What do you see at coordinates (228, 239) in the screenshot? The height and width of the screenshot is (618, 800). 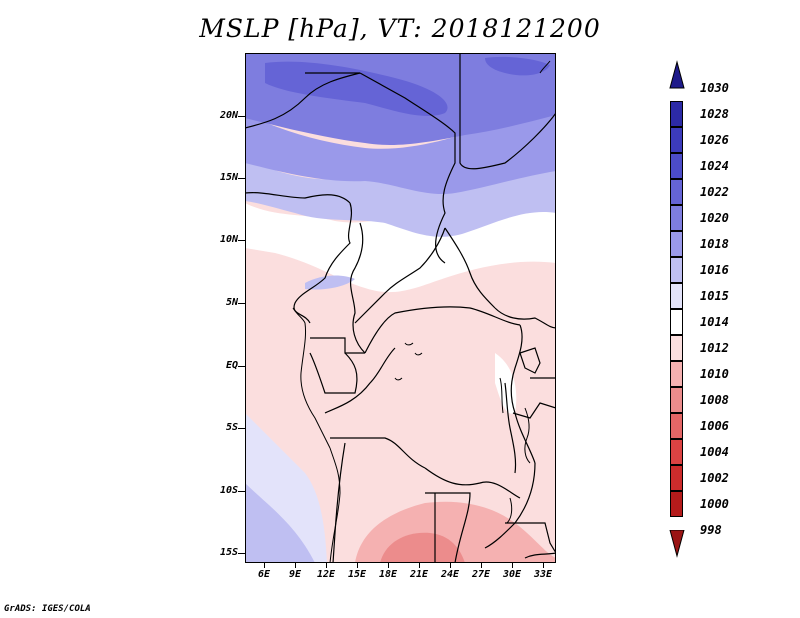 I see `lat-label: 10N` at bounding box center [228, 239].